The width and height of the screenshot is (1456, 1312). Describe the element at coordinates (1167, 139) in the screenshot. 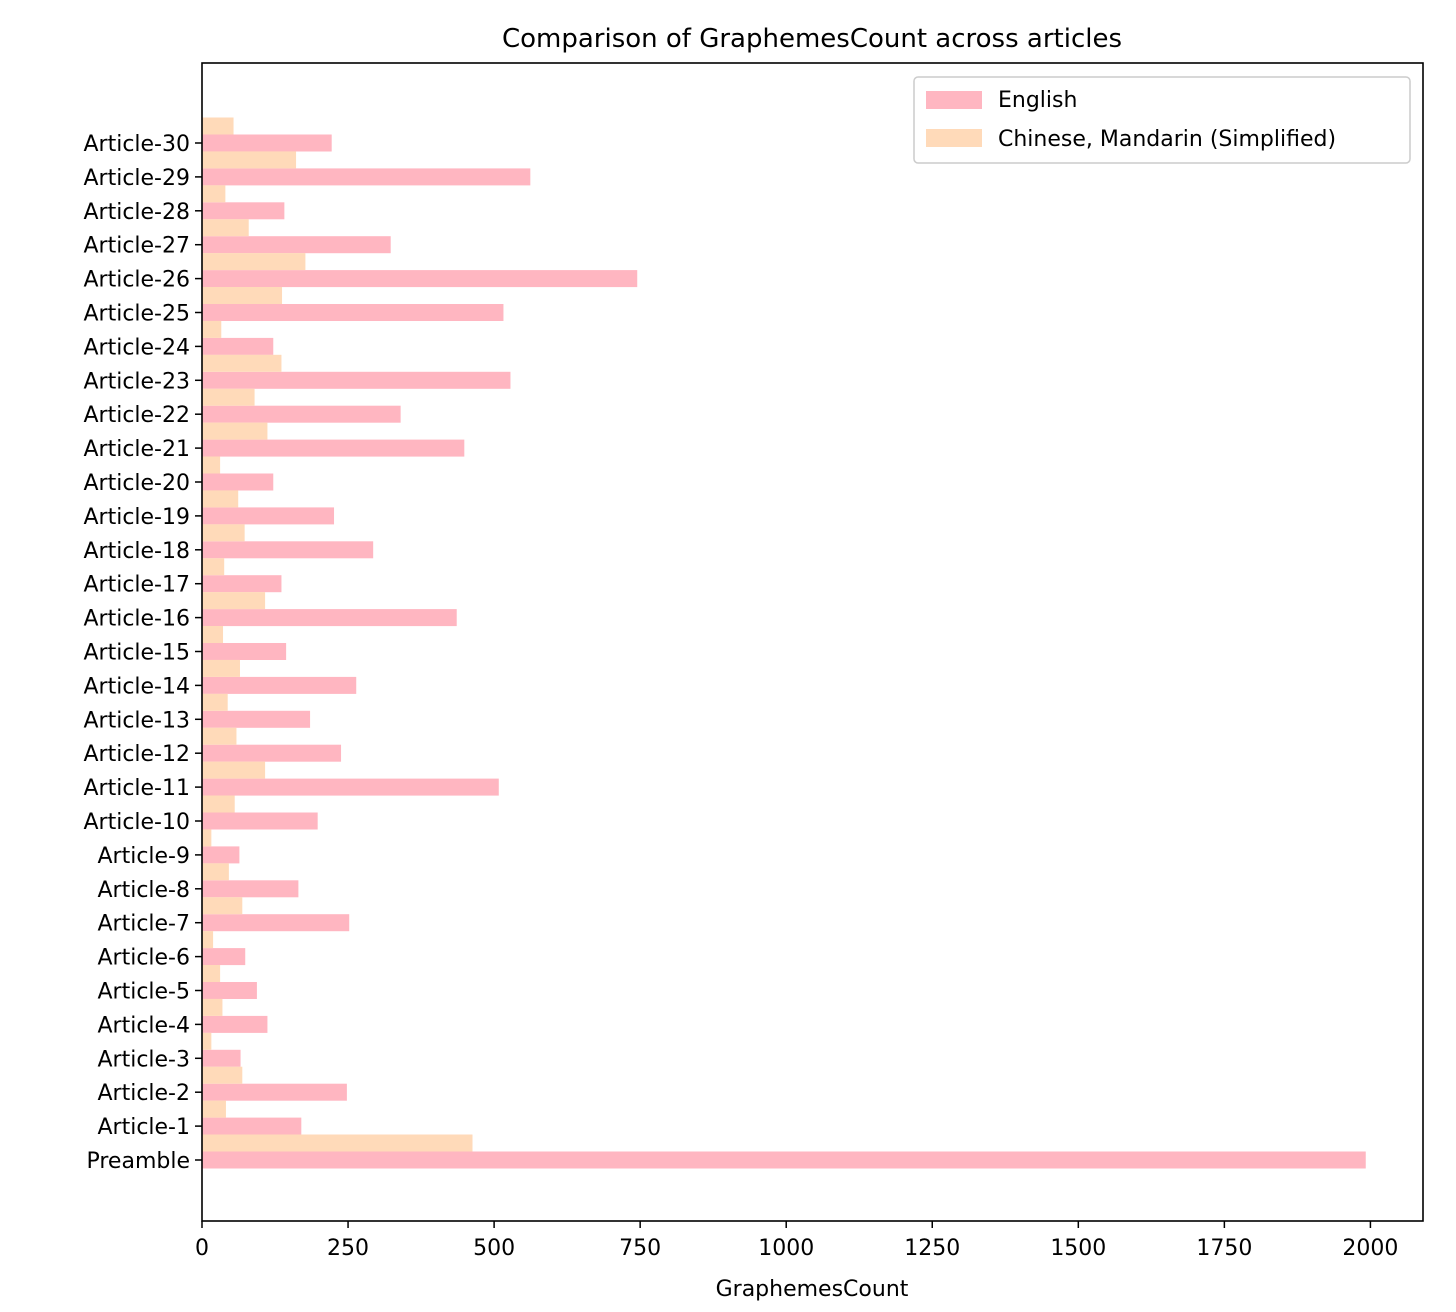

I see `legend-label-chinese: Chinese, Mandarin (Simplified)` at that location.